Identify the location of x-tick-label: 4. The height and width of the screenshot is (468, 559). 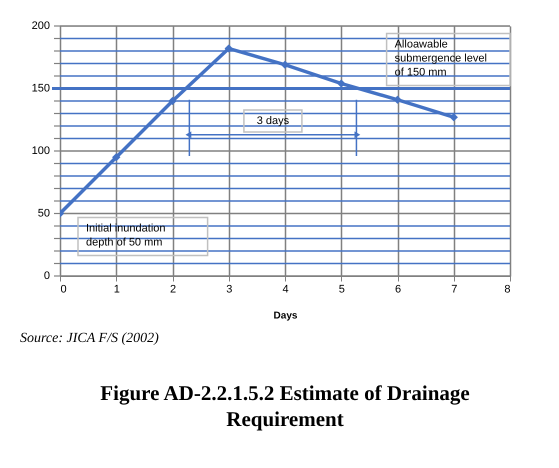
(285, 290).